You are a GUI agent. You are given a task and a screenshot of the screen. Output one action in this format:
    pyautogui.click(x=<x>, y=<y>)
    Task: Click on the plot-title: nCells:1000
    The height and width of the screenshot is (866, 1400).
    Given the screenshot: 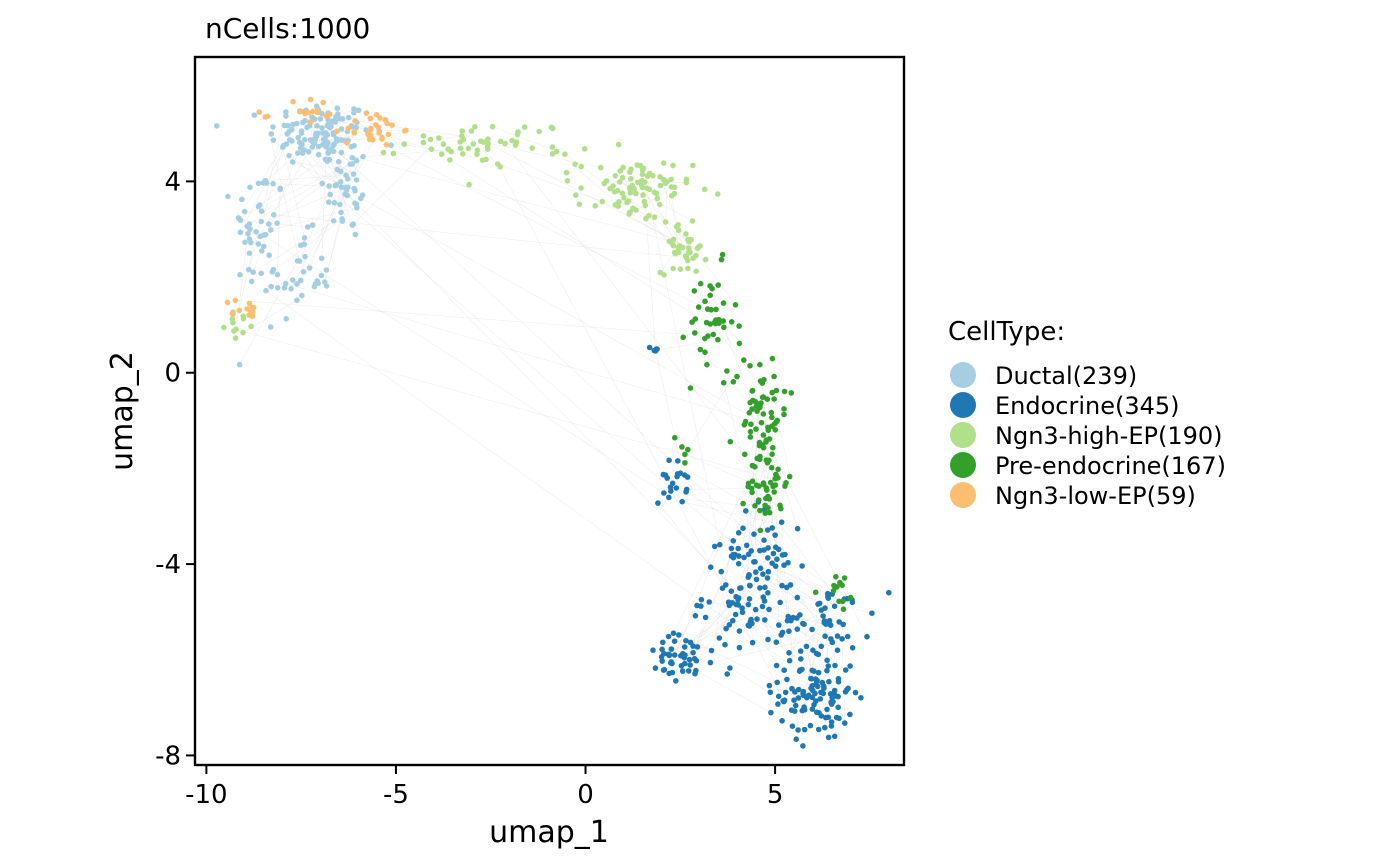 What is the action you would take?
    pyautogui.click(x=287, y=28)
    